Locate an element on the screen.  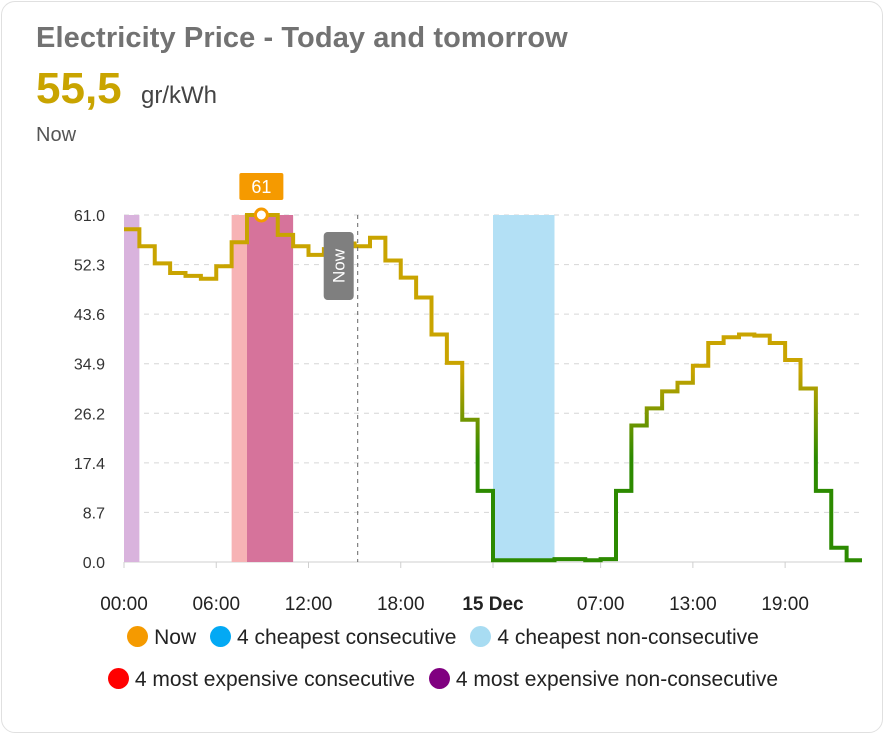
y-tick-label: 26.2 is located at coordinates (89, 414).